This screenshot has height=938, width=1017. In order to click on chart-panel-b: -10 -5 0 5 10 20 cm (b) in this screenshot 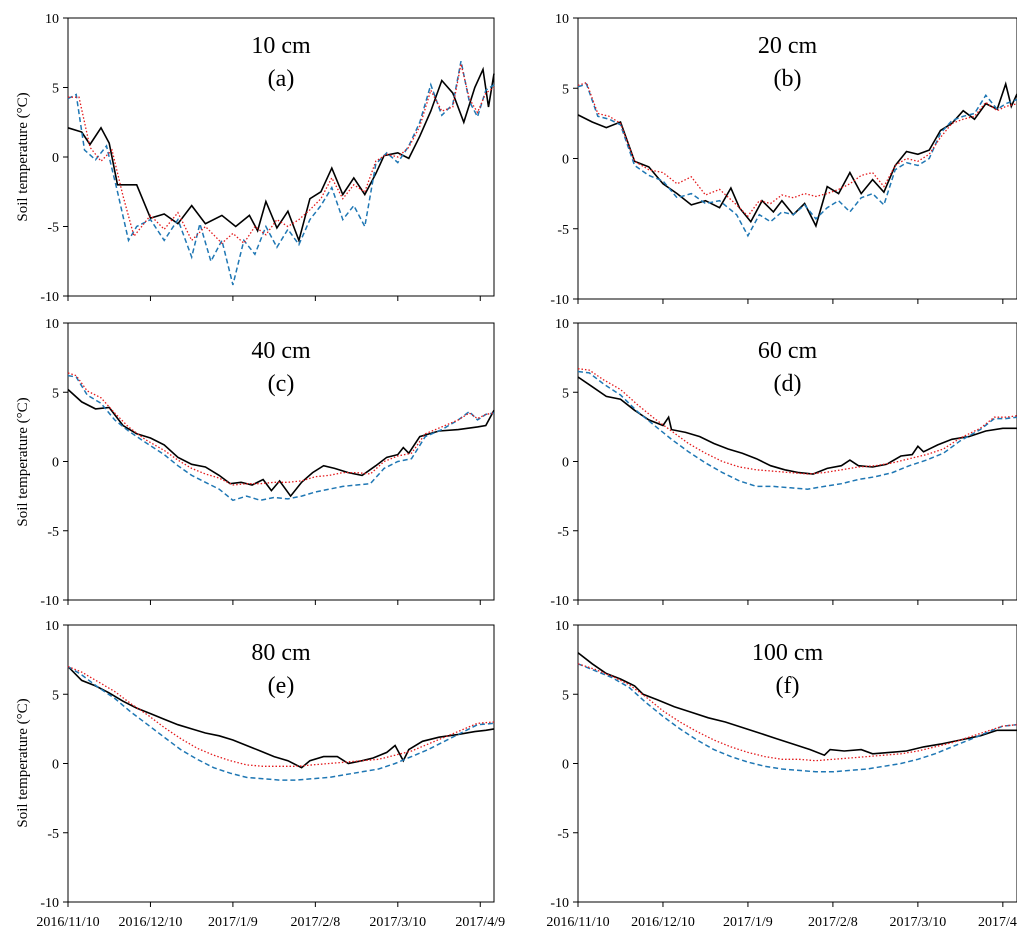, I will do `click(783, 160)`.